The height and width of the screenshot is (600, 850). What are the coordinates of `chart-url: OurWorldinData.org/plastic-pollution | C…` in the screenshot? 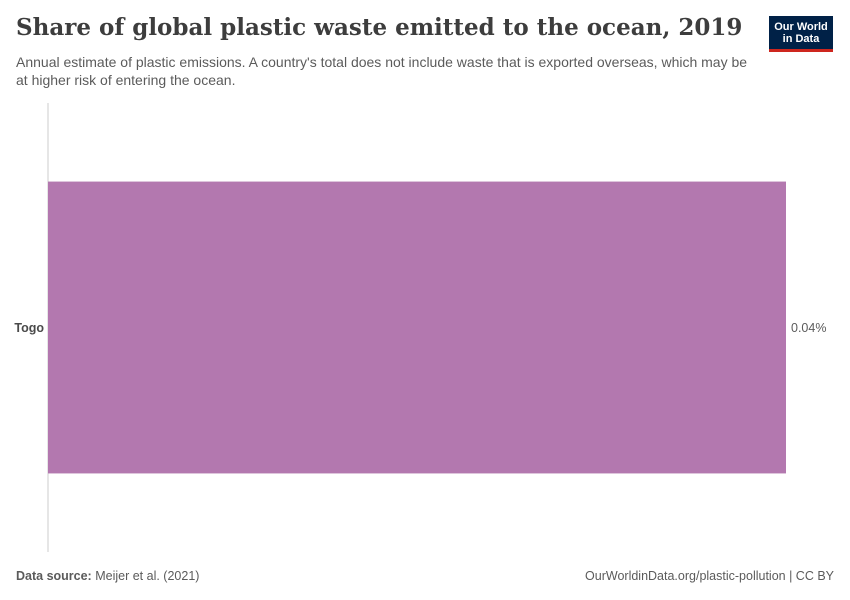 It's located at (709, 576).